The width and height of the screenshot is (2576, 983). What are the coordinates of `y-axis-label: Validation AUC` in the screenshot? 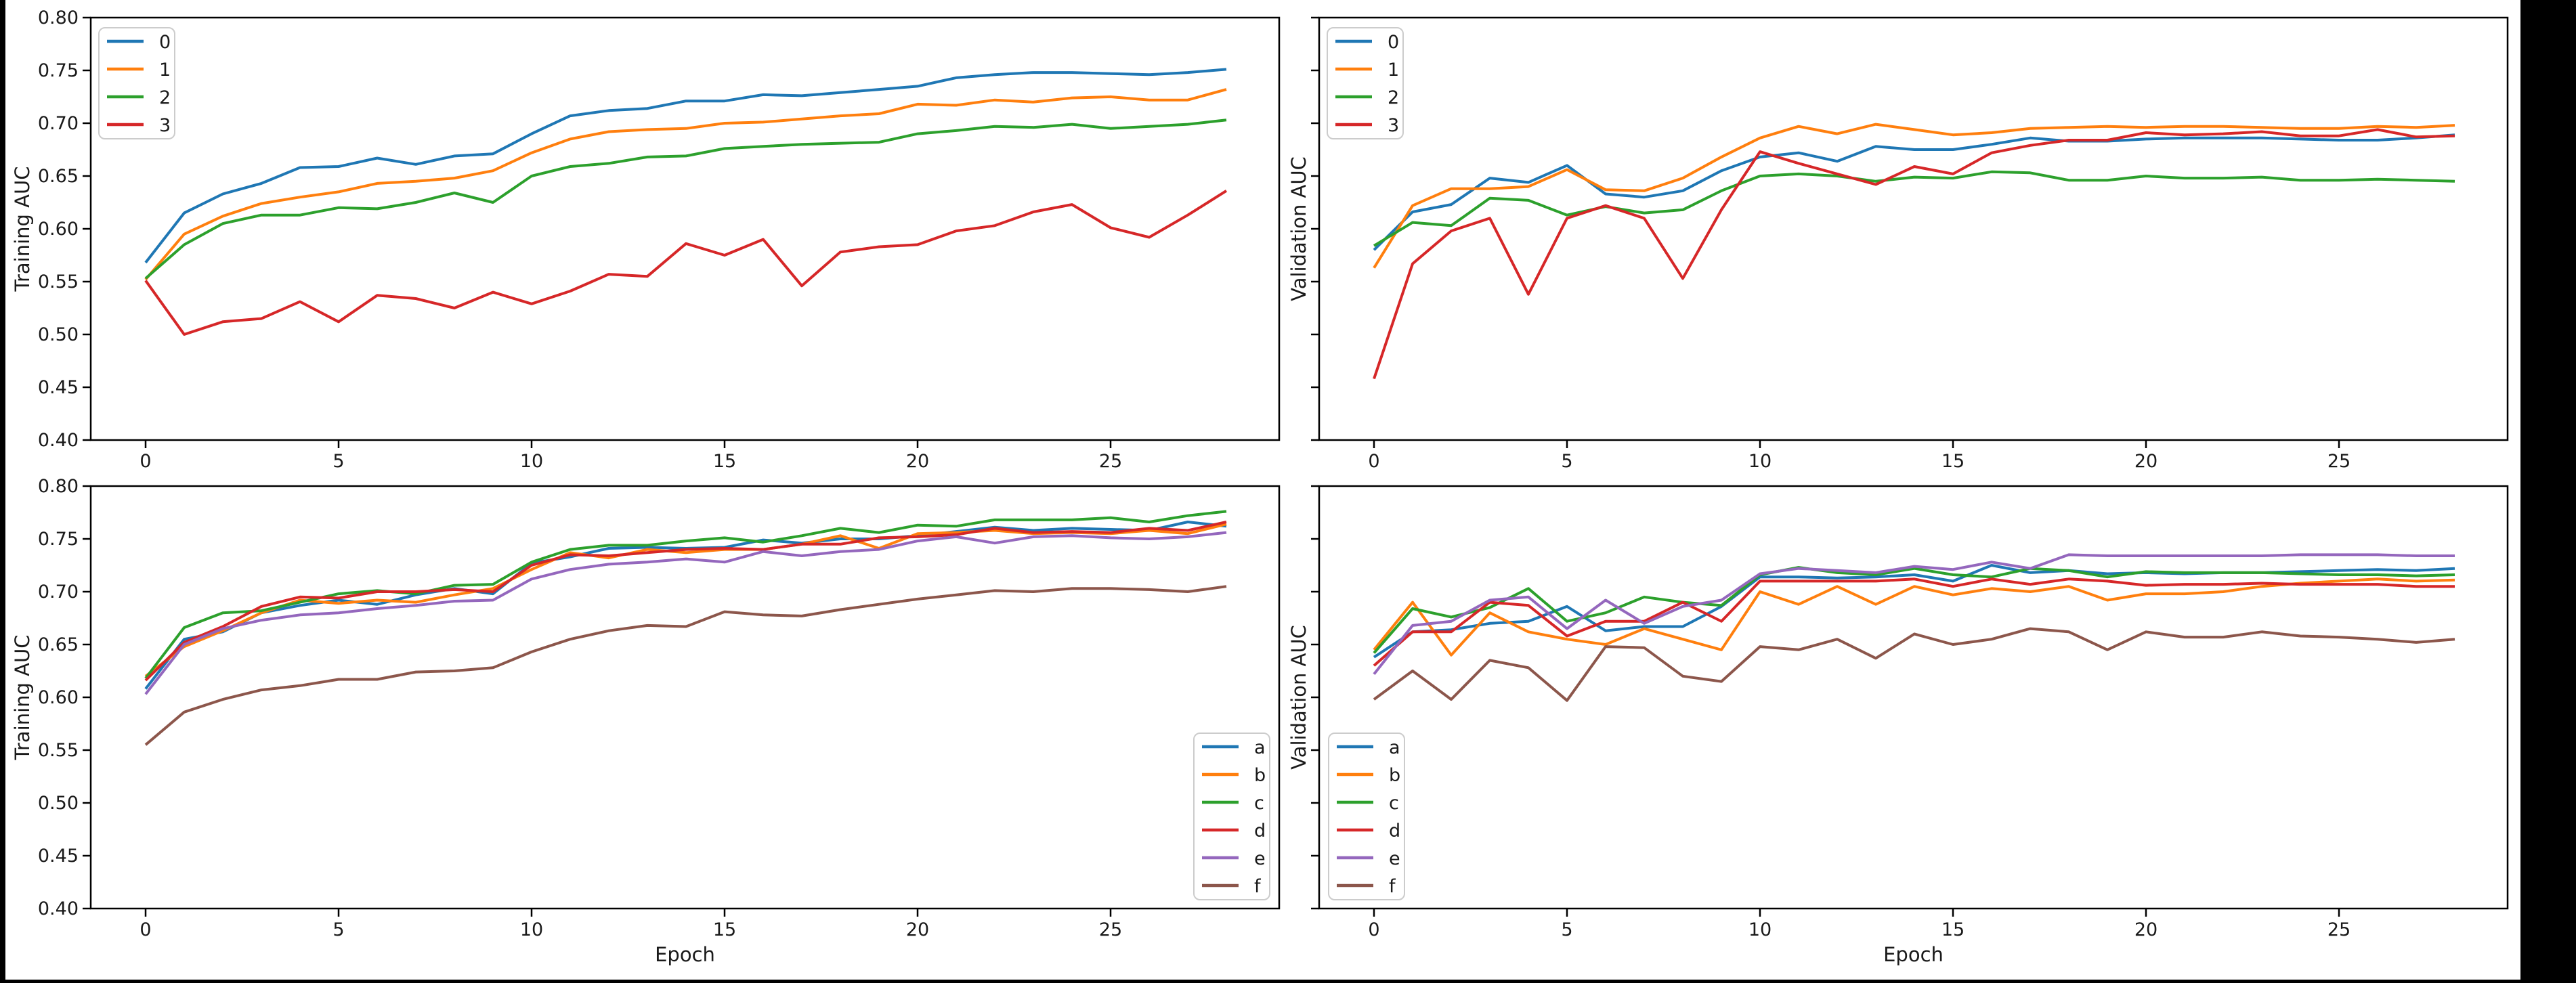 It's located at (1298, 228).